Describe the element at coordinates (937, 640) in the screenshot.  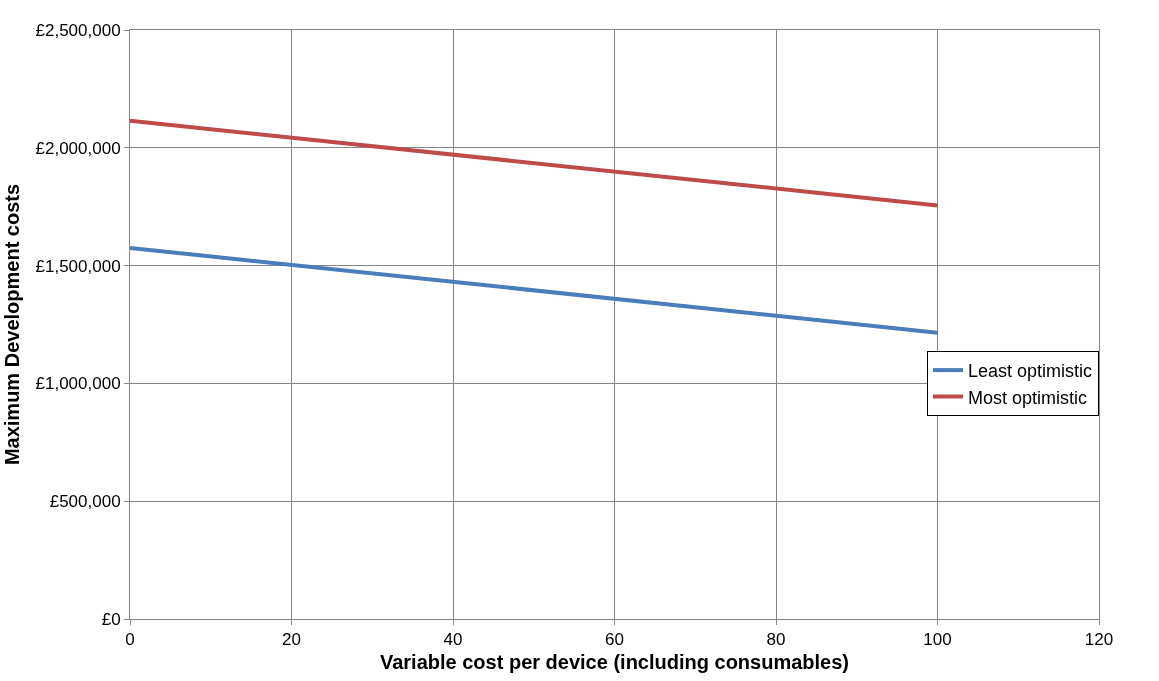
I see `x-tick-label: 100` at that location.